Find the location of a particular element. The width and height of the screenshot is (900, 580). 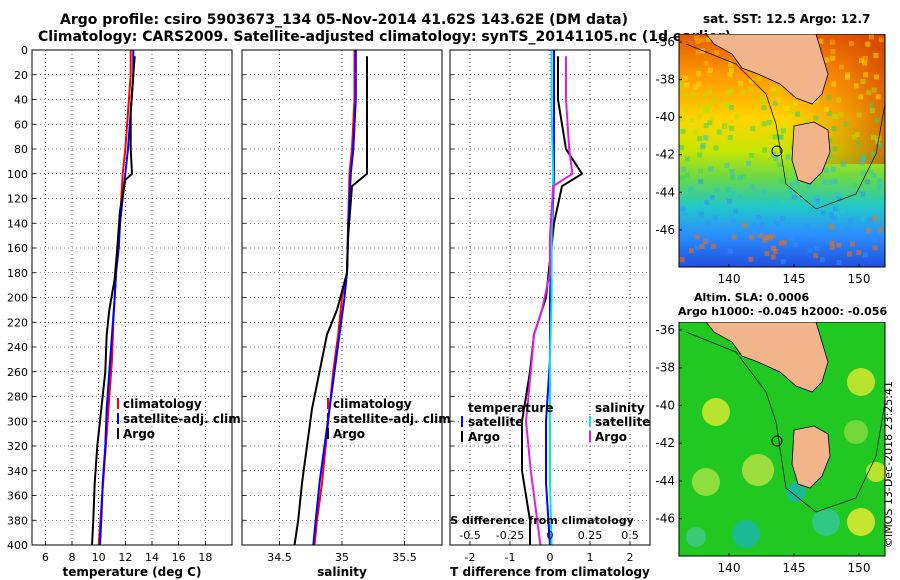

legend-label: satellite-adj. clim. is located at coordinates (394, 419).